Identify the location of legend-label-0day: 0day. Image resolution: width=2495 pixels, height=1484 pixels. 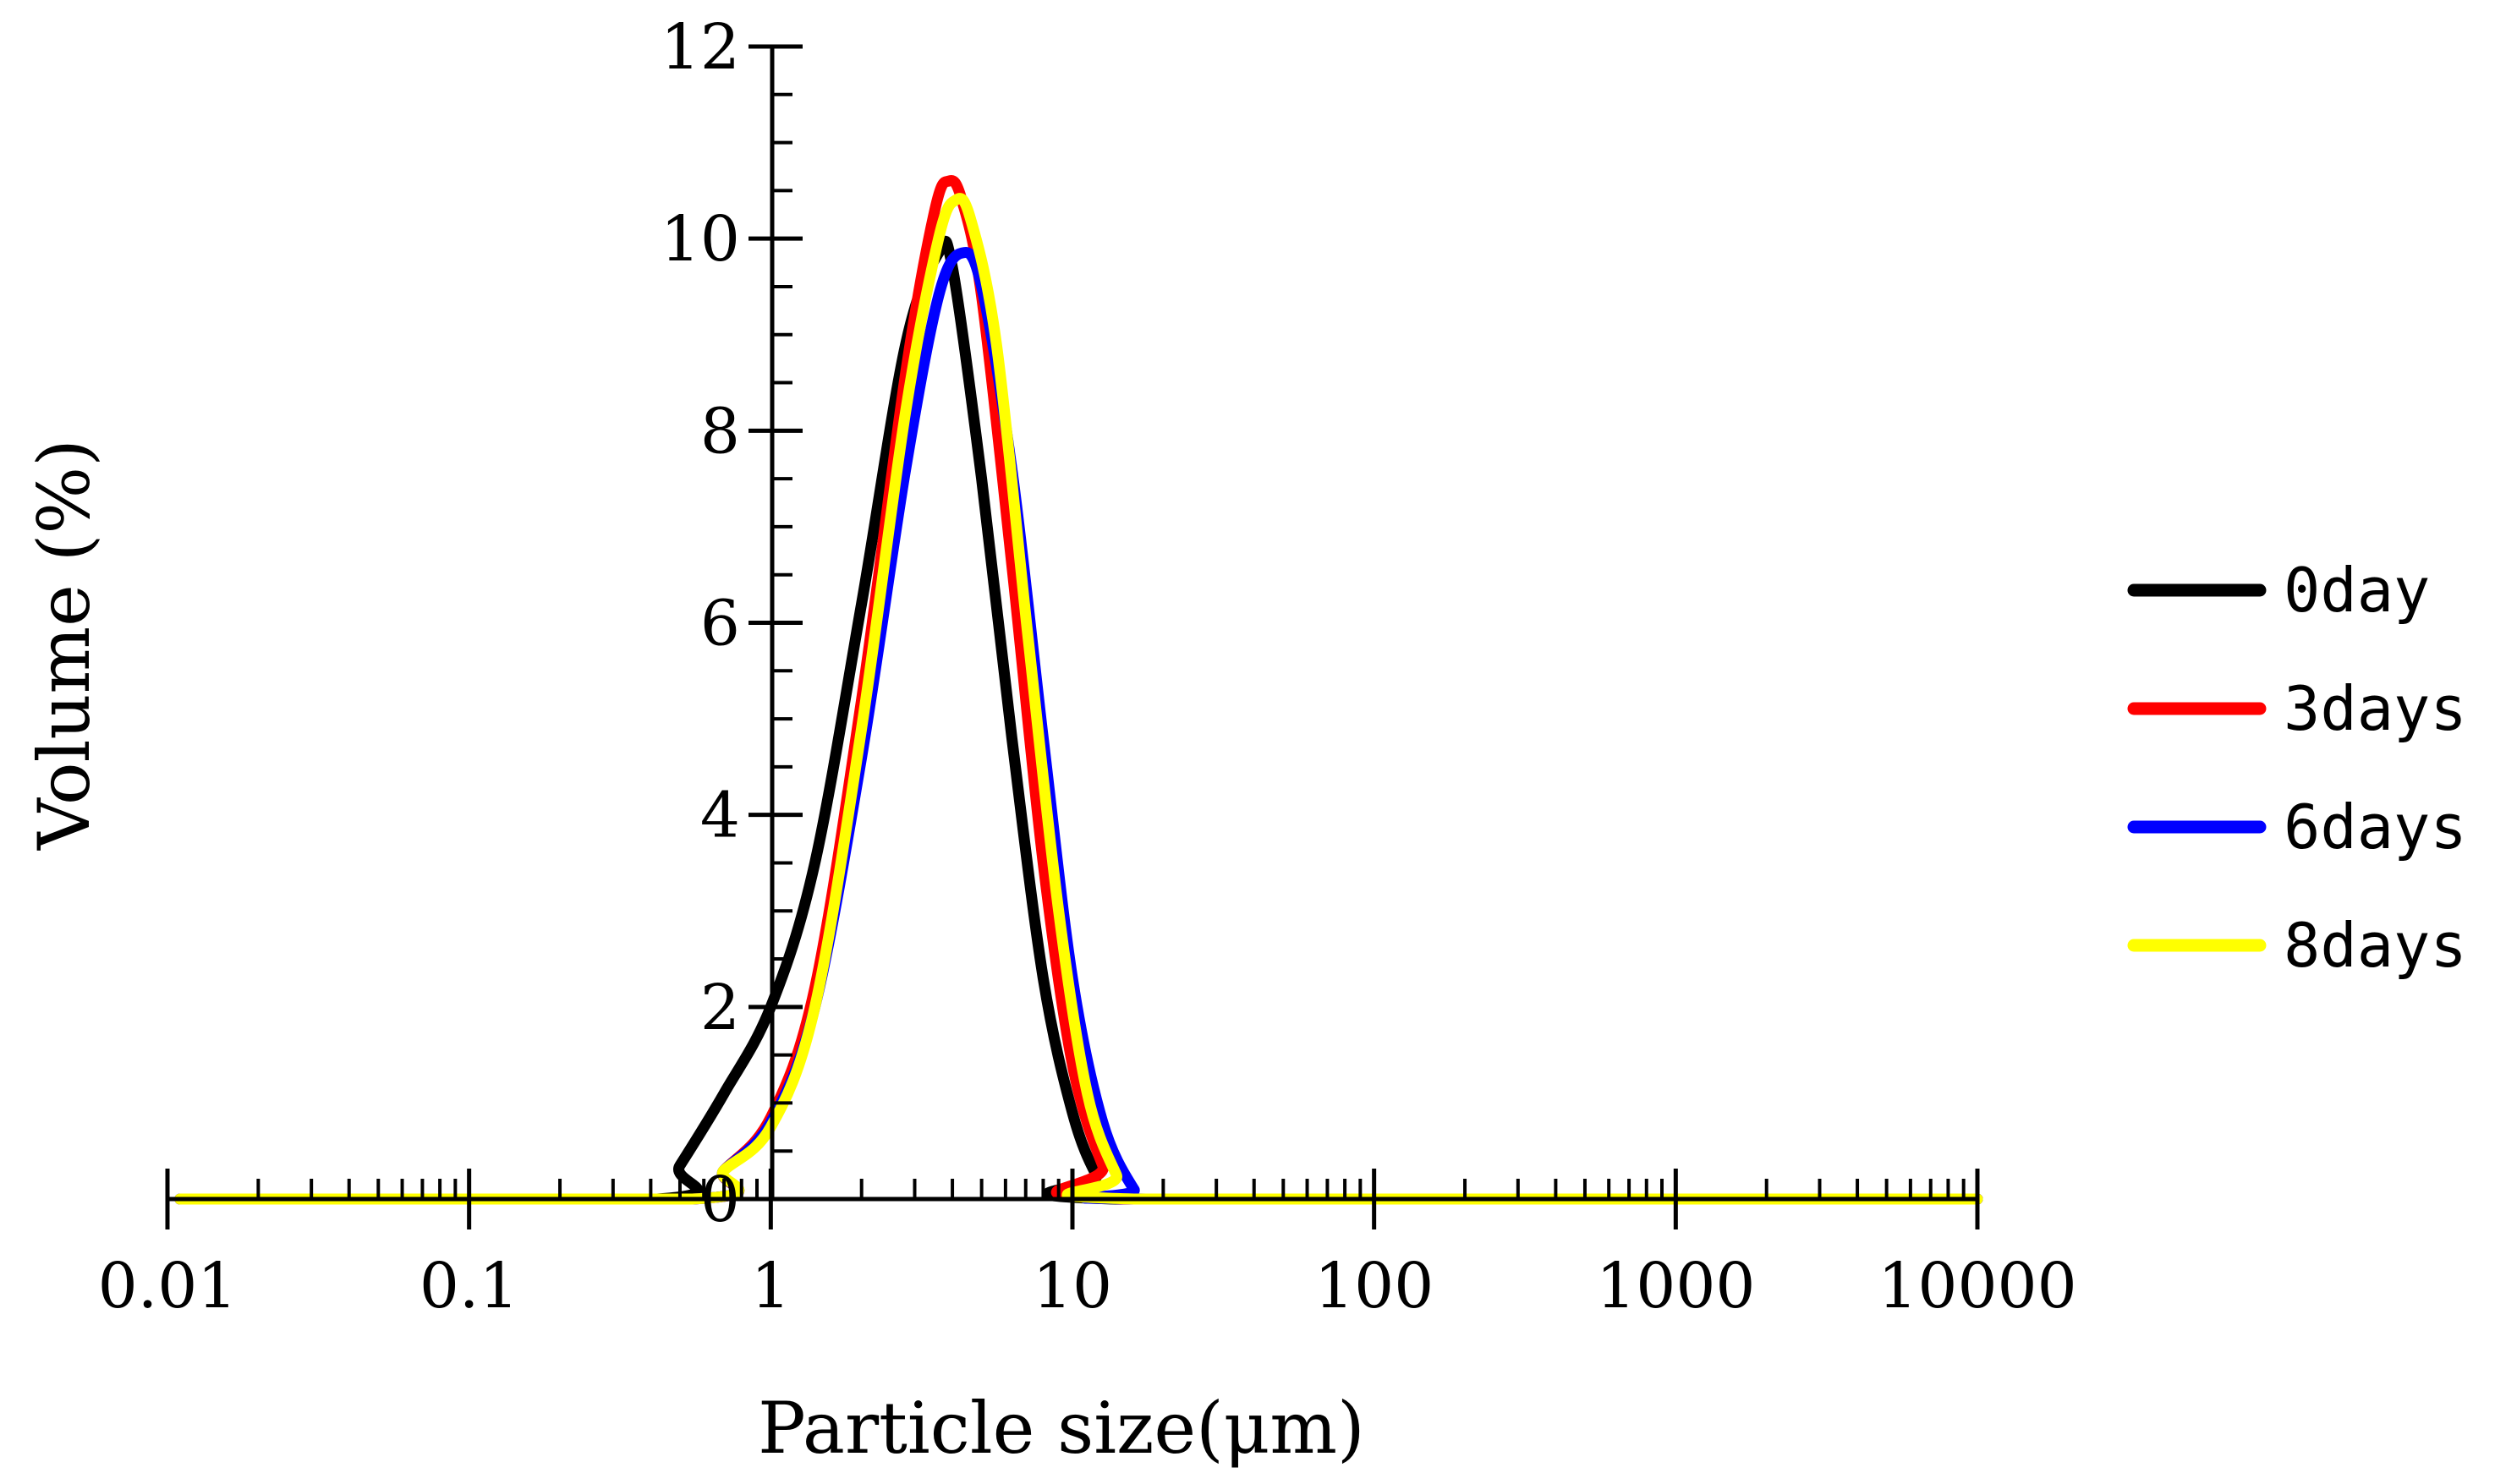
(2357, 590).